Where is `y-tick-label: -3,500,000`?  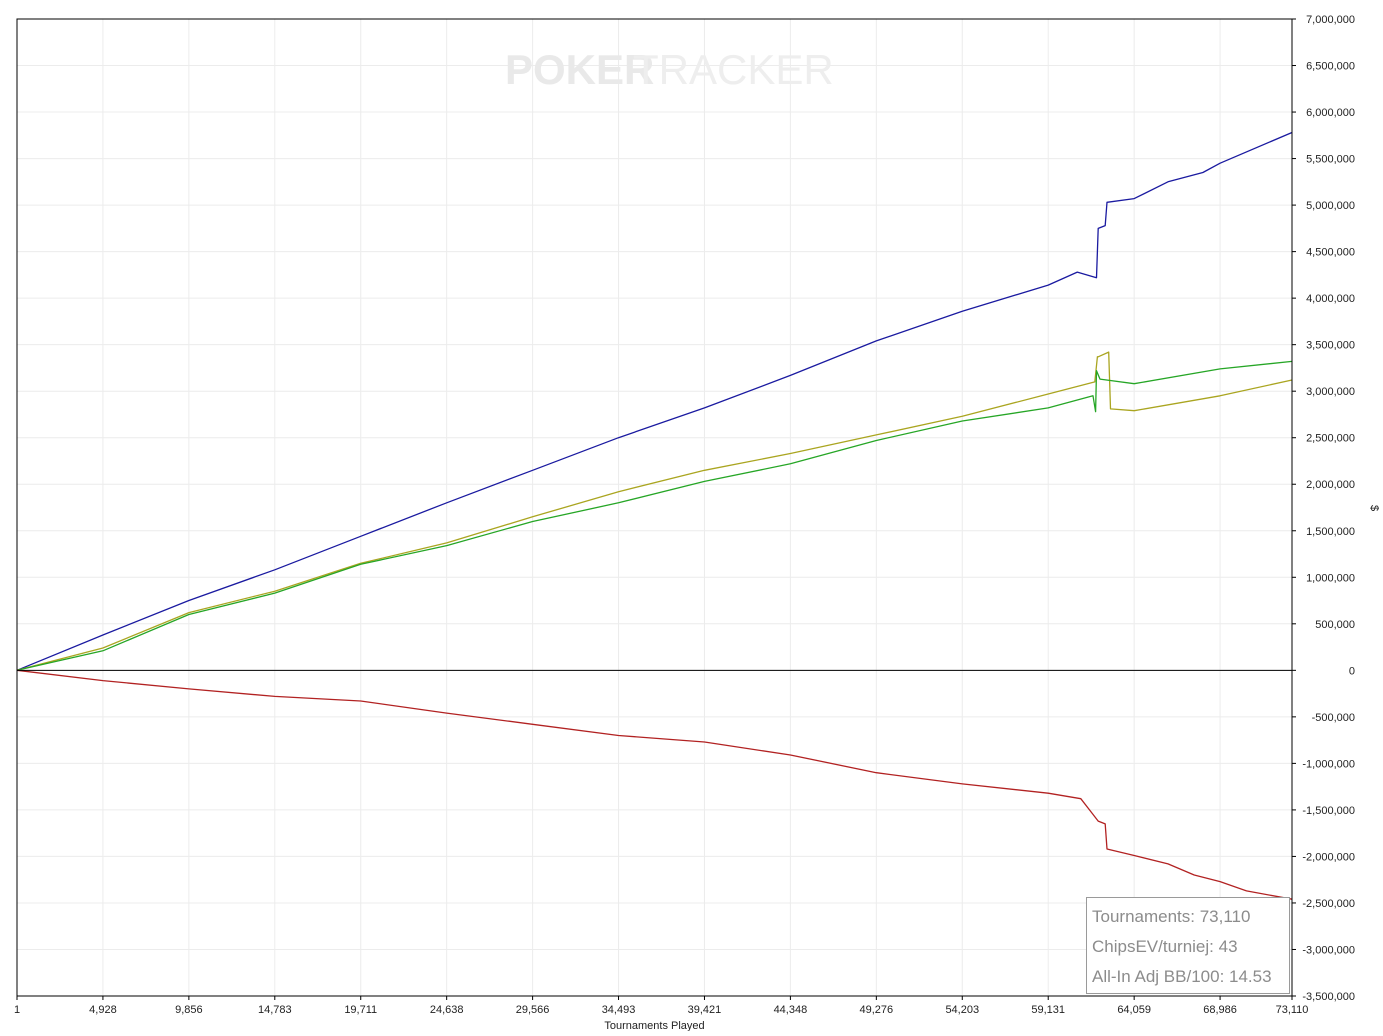 y-tick-label: -3,500,000 is located at coordinates (1328, 997).